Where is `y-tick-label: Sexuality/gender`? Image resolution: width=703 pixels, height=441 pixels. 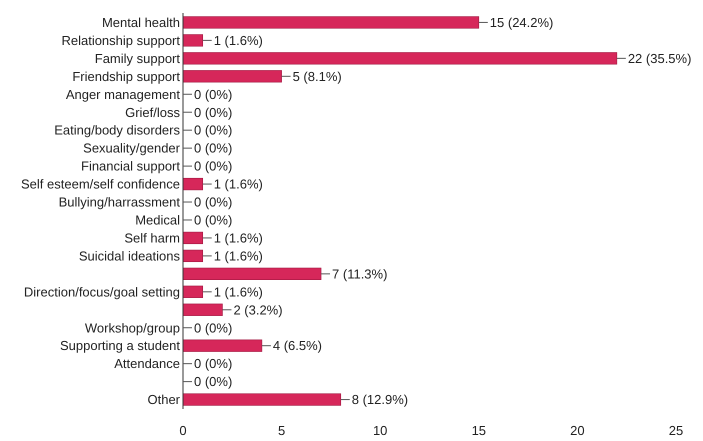 y-tick-label: Sexuality/gender is located at coordinates (132, 148).